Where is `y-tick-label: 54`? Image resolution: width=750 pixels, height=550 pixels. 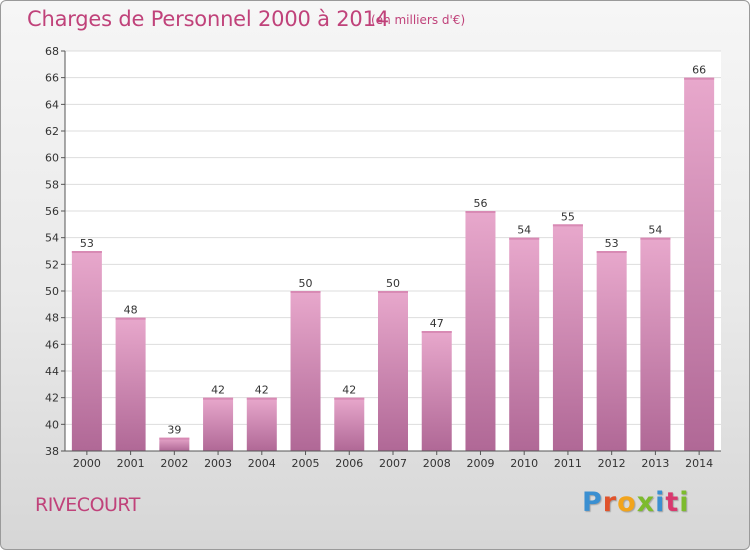
y-tick-label: 54 is located at coordinates (52, 238).